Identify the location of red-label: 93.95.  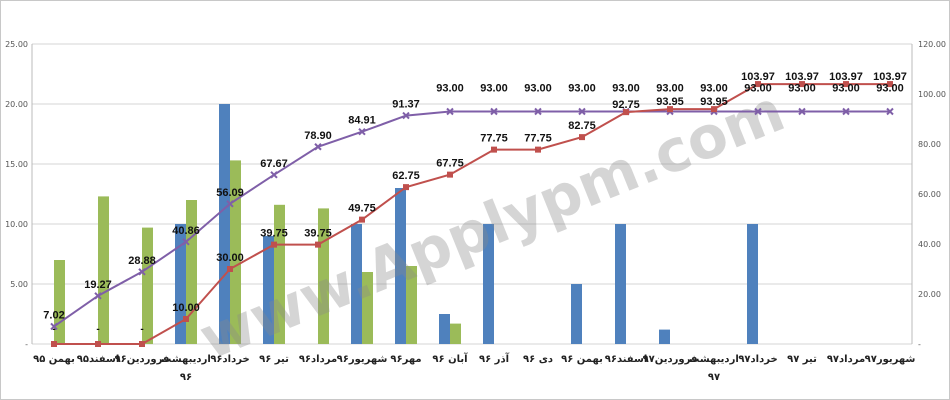
(714, 102).